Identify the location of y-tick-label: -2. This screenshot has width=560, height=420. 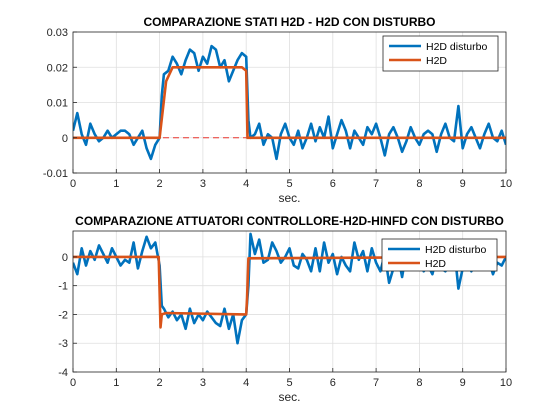
(63, 315).